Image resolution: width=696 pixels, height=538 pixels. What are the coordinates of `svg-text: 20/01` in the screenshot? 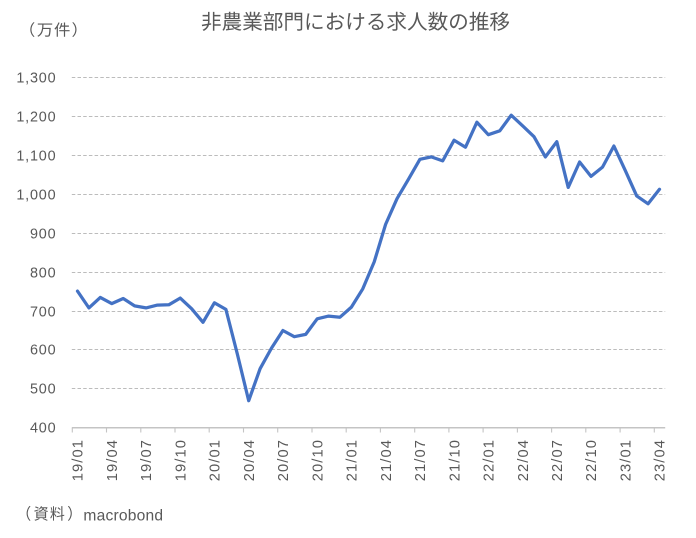 It's located at (216, 460).